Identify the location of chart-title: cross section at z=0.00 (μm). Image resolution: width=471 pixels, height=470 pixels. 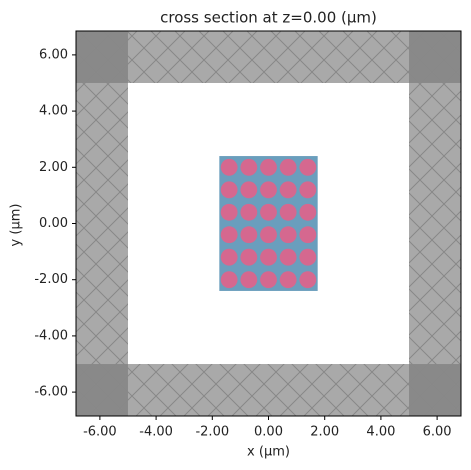
(268, 18).